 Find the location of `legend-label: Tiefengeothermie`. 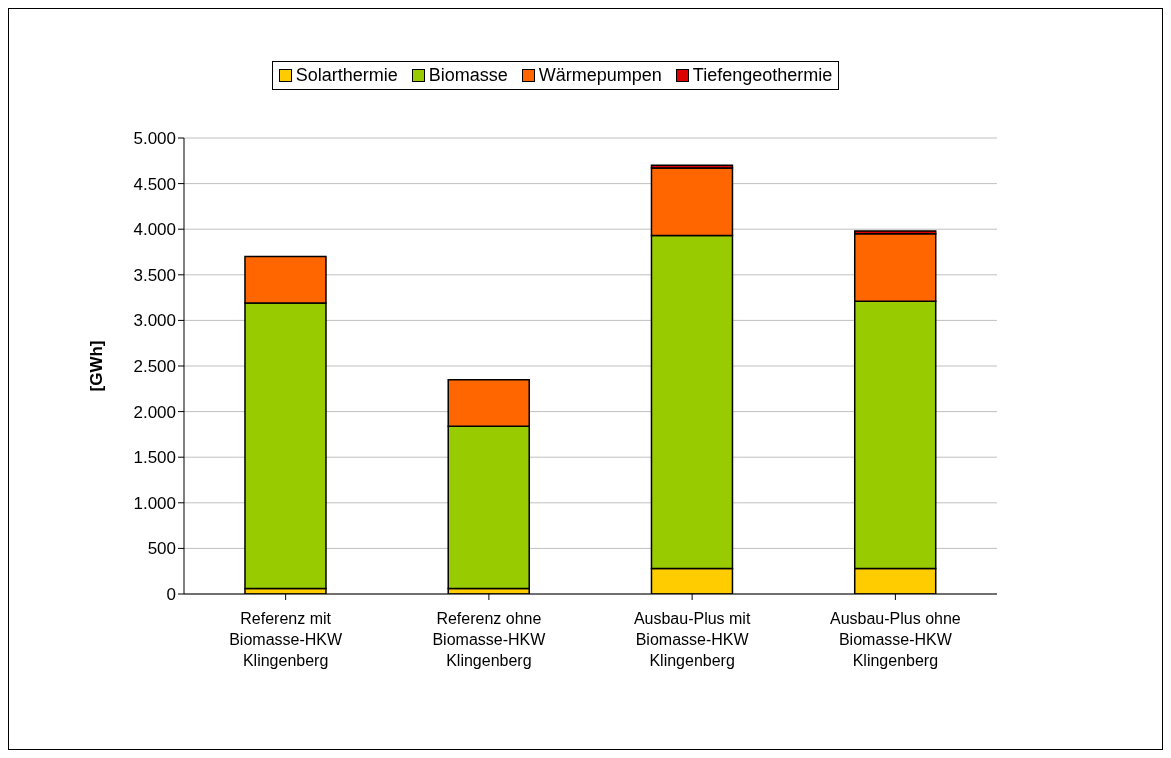

legend-label: Tiefengeothermie is located at coordinates (762, 75).